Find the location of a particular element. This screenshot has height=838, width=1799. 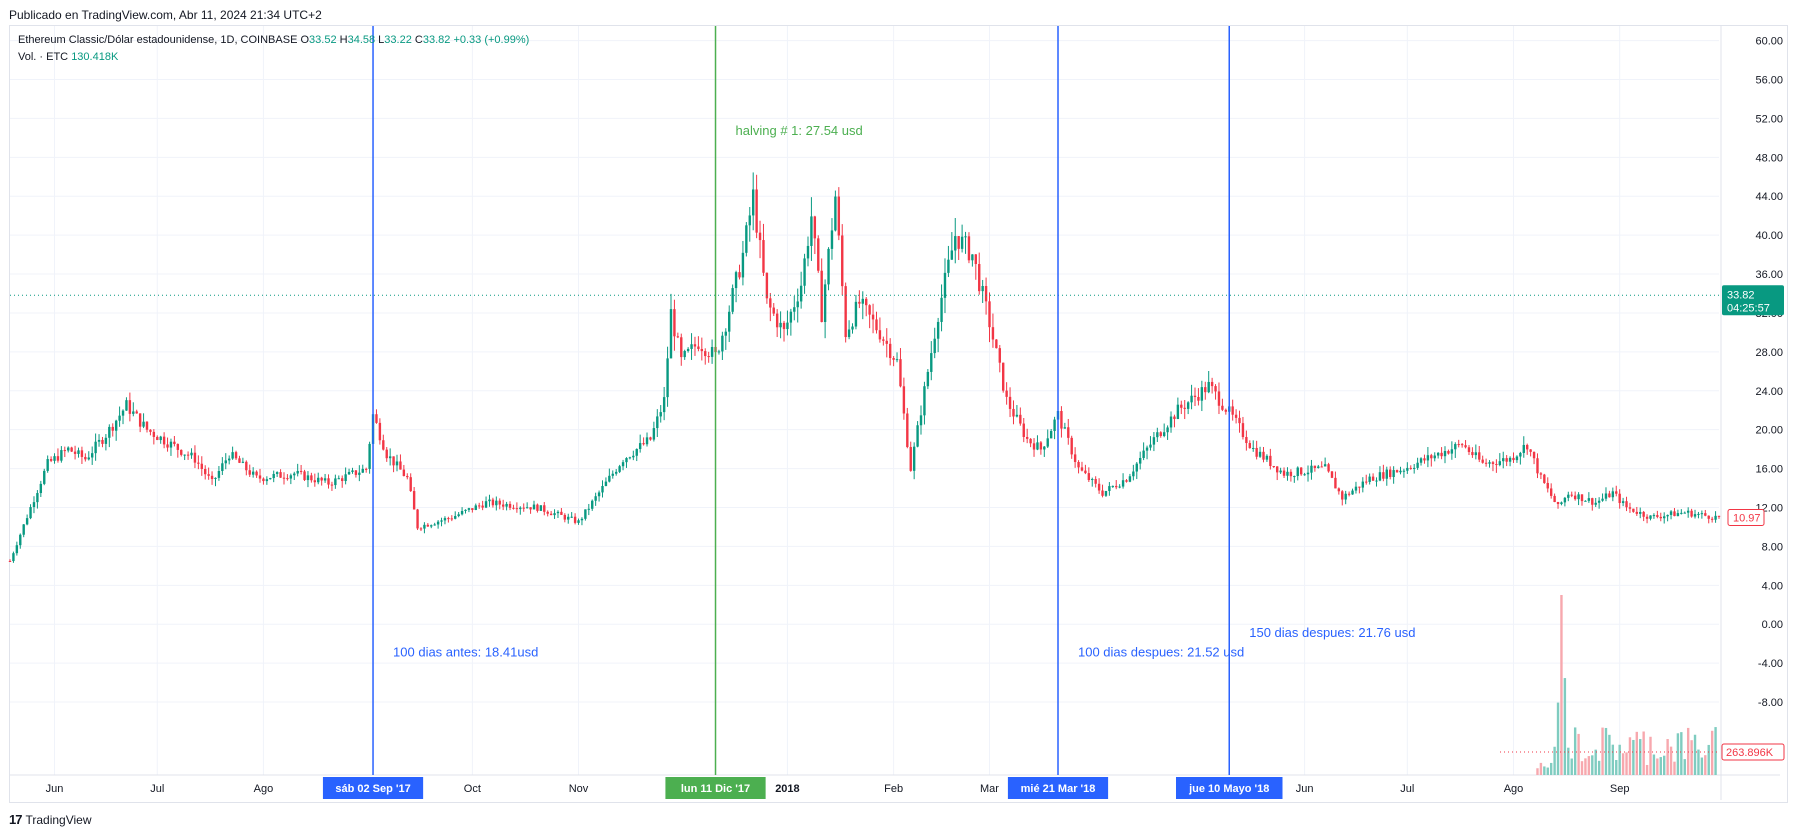

current-price-tag is located at coordinates (1753, 300).